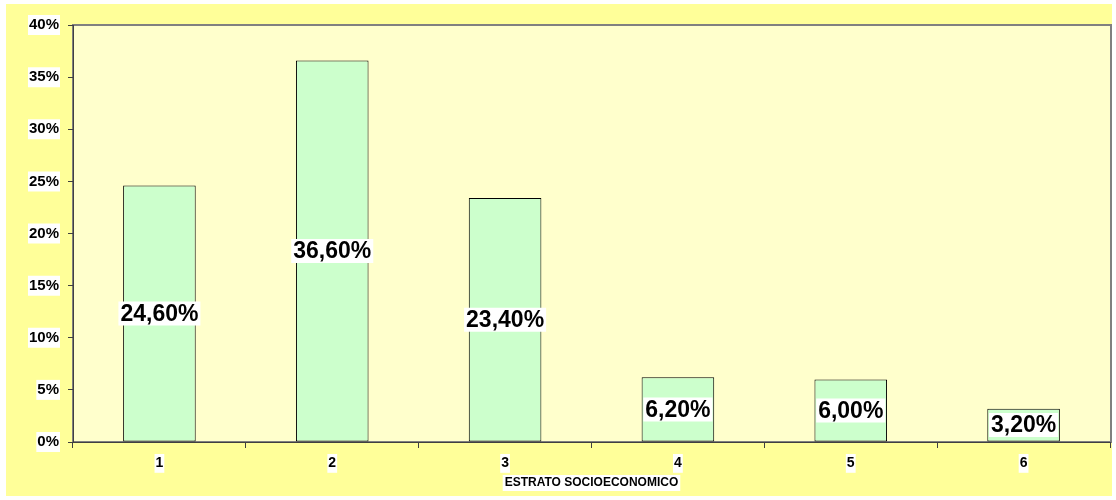 The width and height of the screenshot is (1116, 500). I want to click on y-tick-label: 10%, so click(43, 336).